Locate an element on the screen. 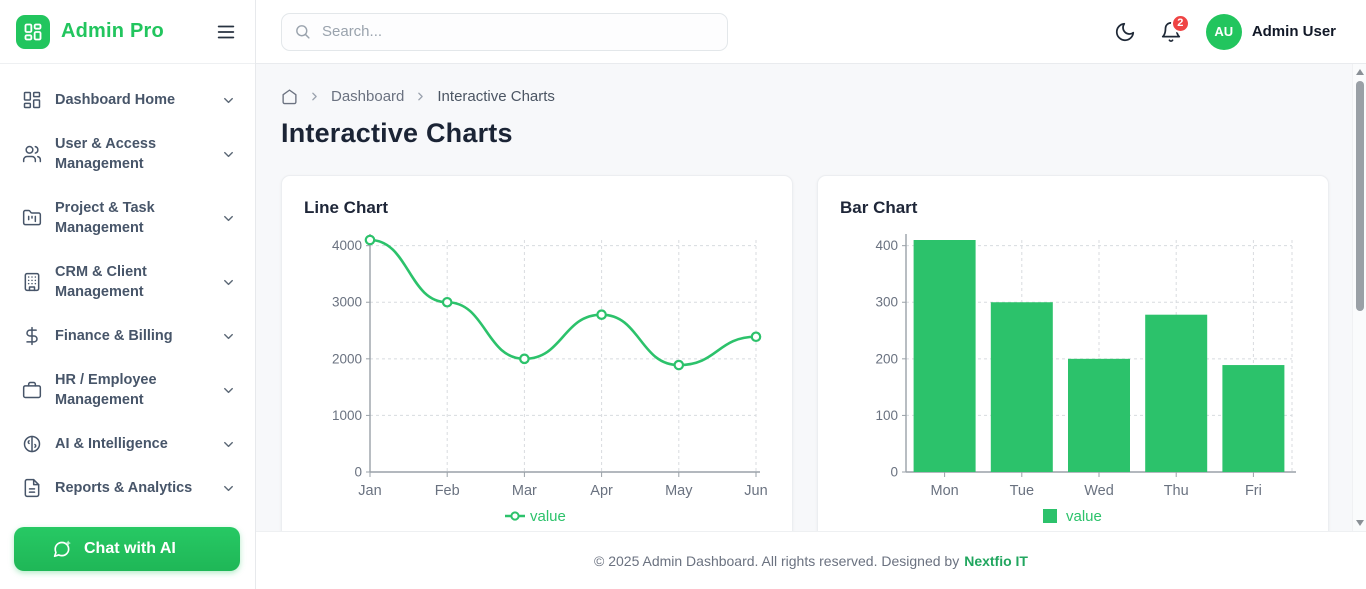 The image size is (1366, 589). svg-text: 400 is located at coordinates (886, 245).